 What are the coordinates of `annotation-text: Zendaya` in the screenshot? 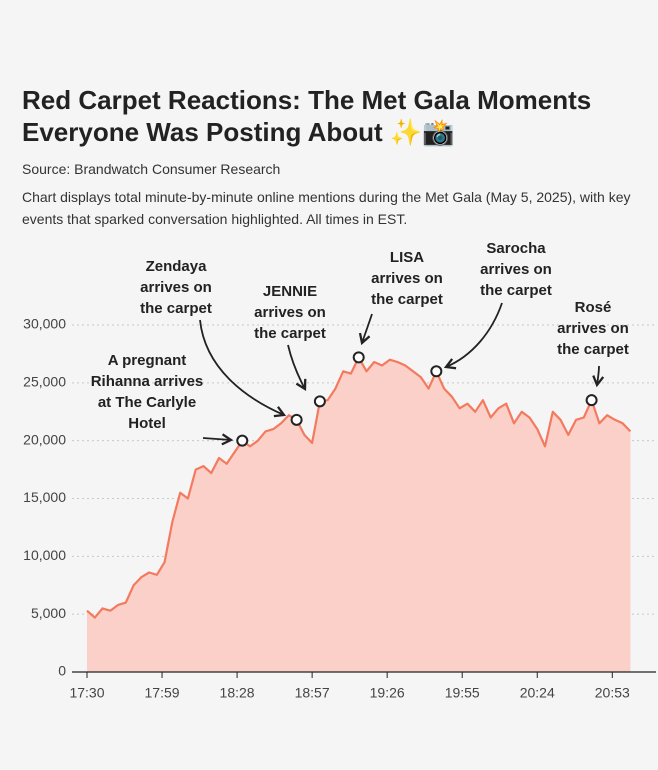 It's located at (177, 266).